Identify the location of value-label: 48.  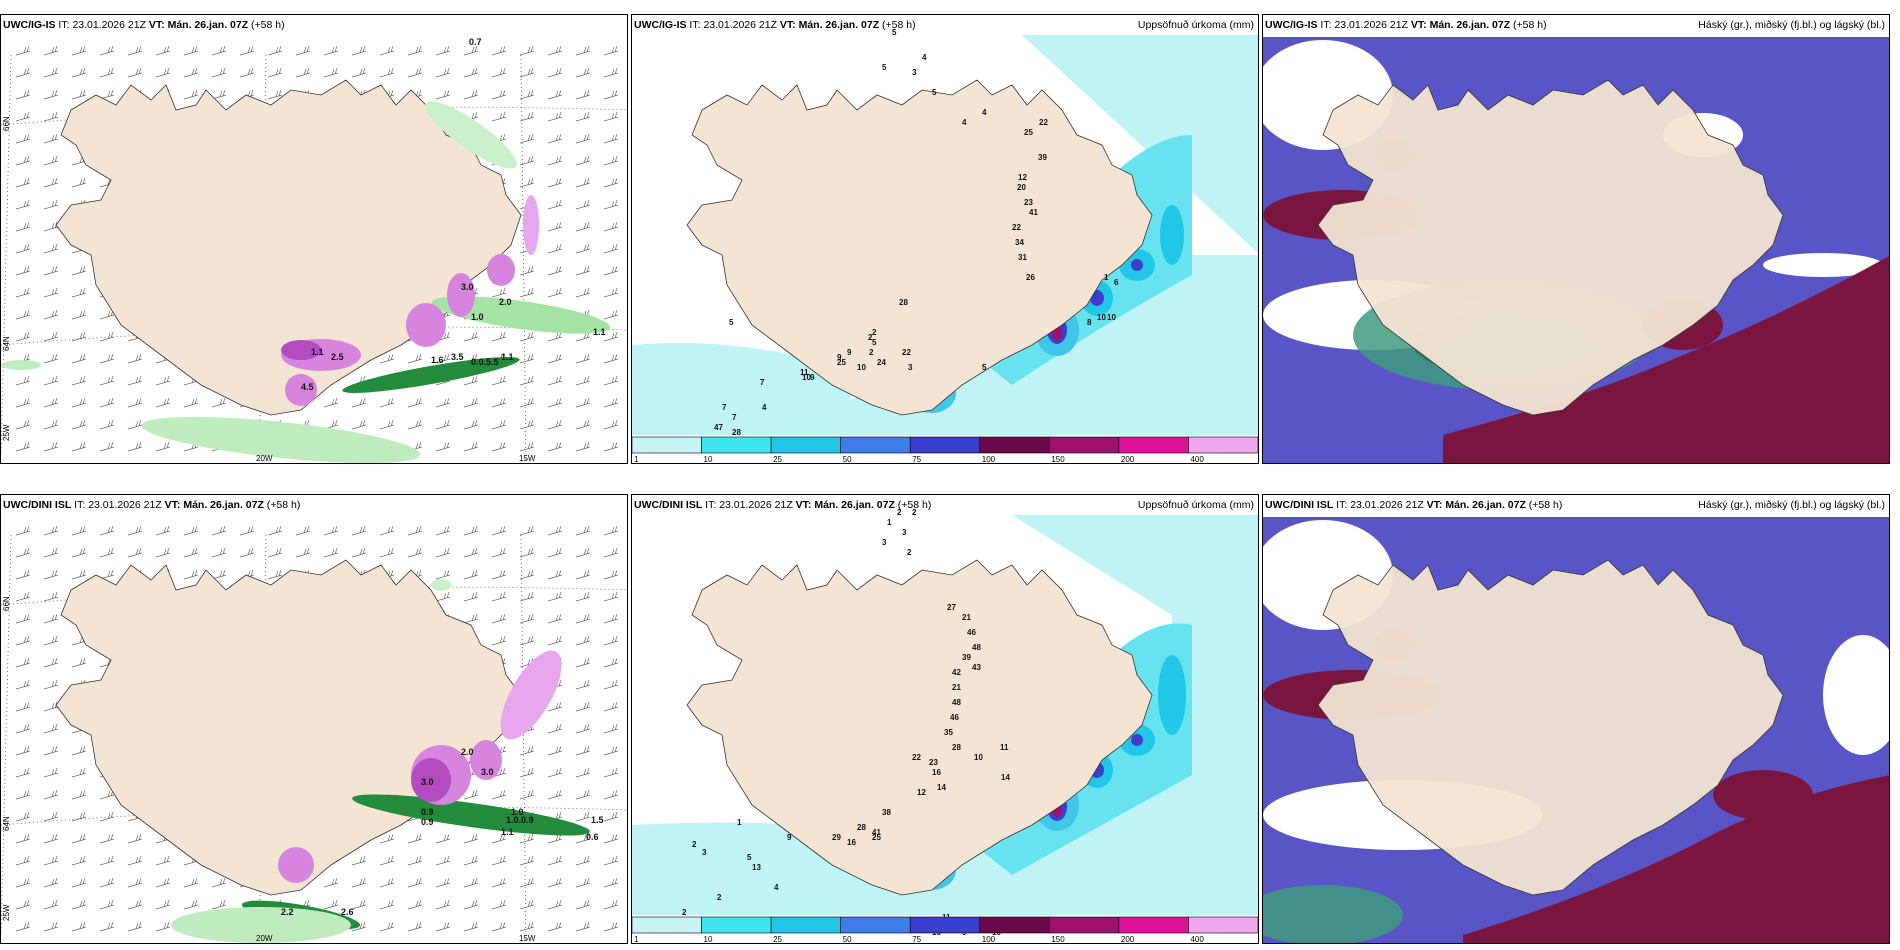
(976, 647).